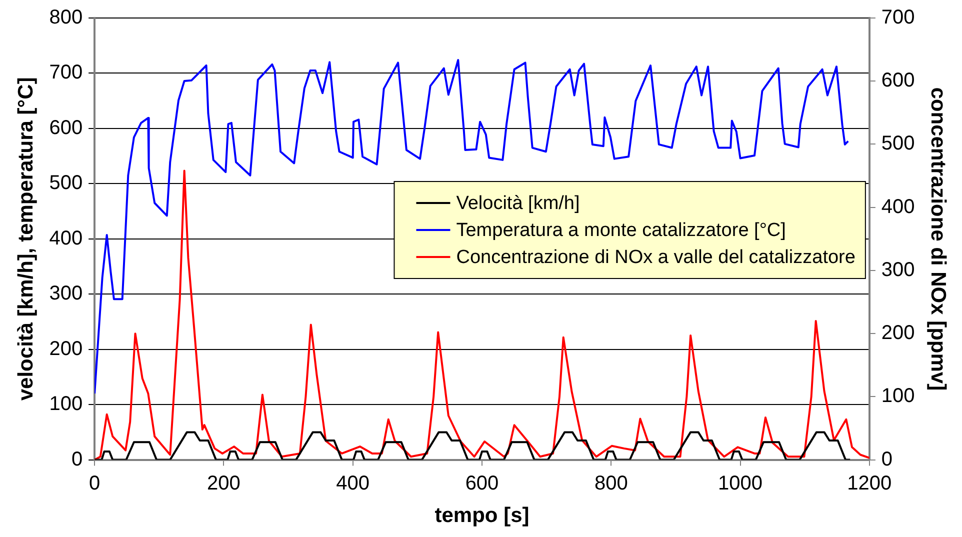 The image size is (962, 537). Describe the element at coordinates (656, 257) in the screenshot. I see `legend-label: Concentrazione di NOx a valle del catalizzatore` at that location.